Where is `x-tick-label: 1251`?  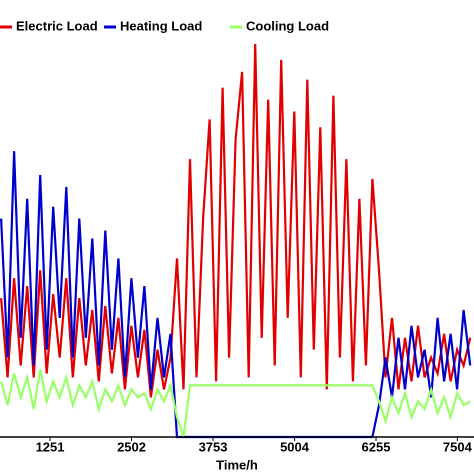
x-tick-label: 1251 is located at coordinates (50, 446).